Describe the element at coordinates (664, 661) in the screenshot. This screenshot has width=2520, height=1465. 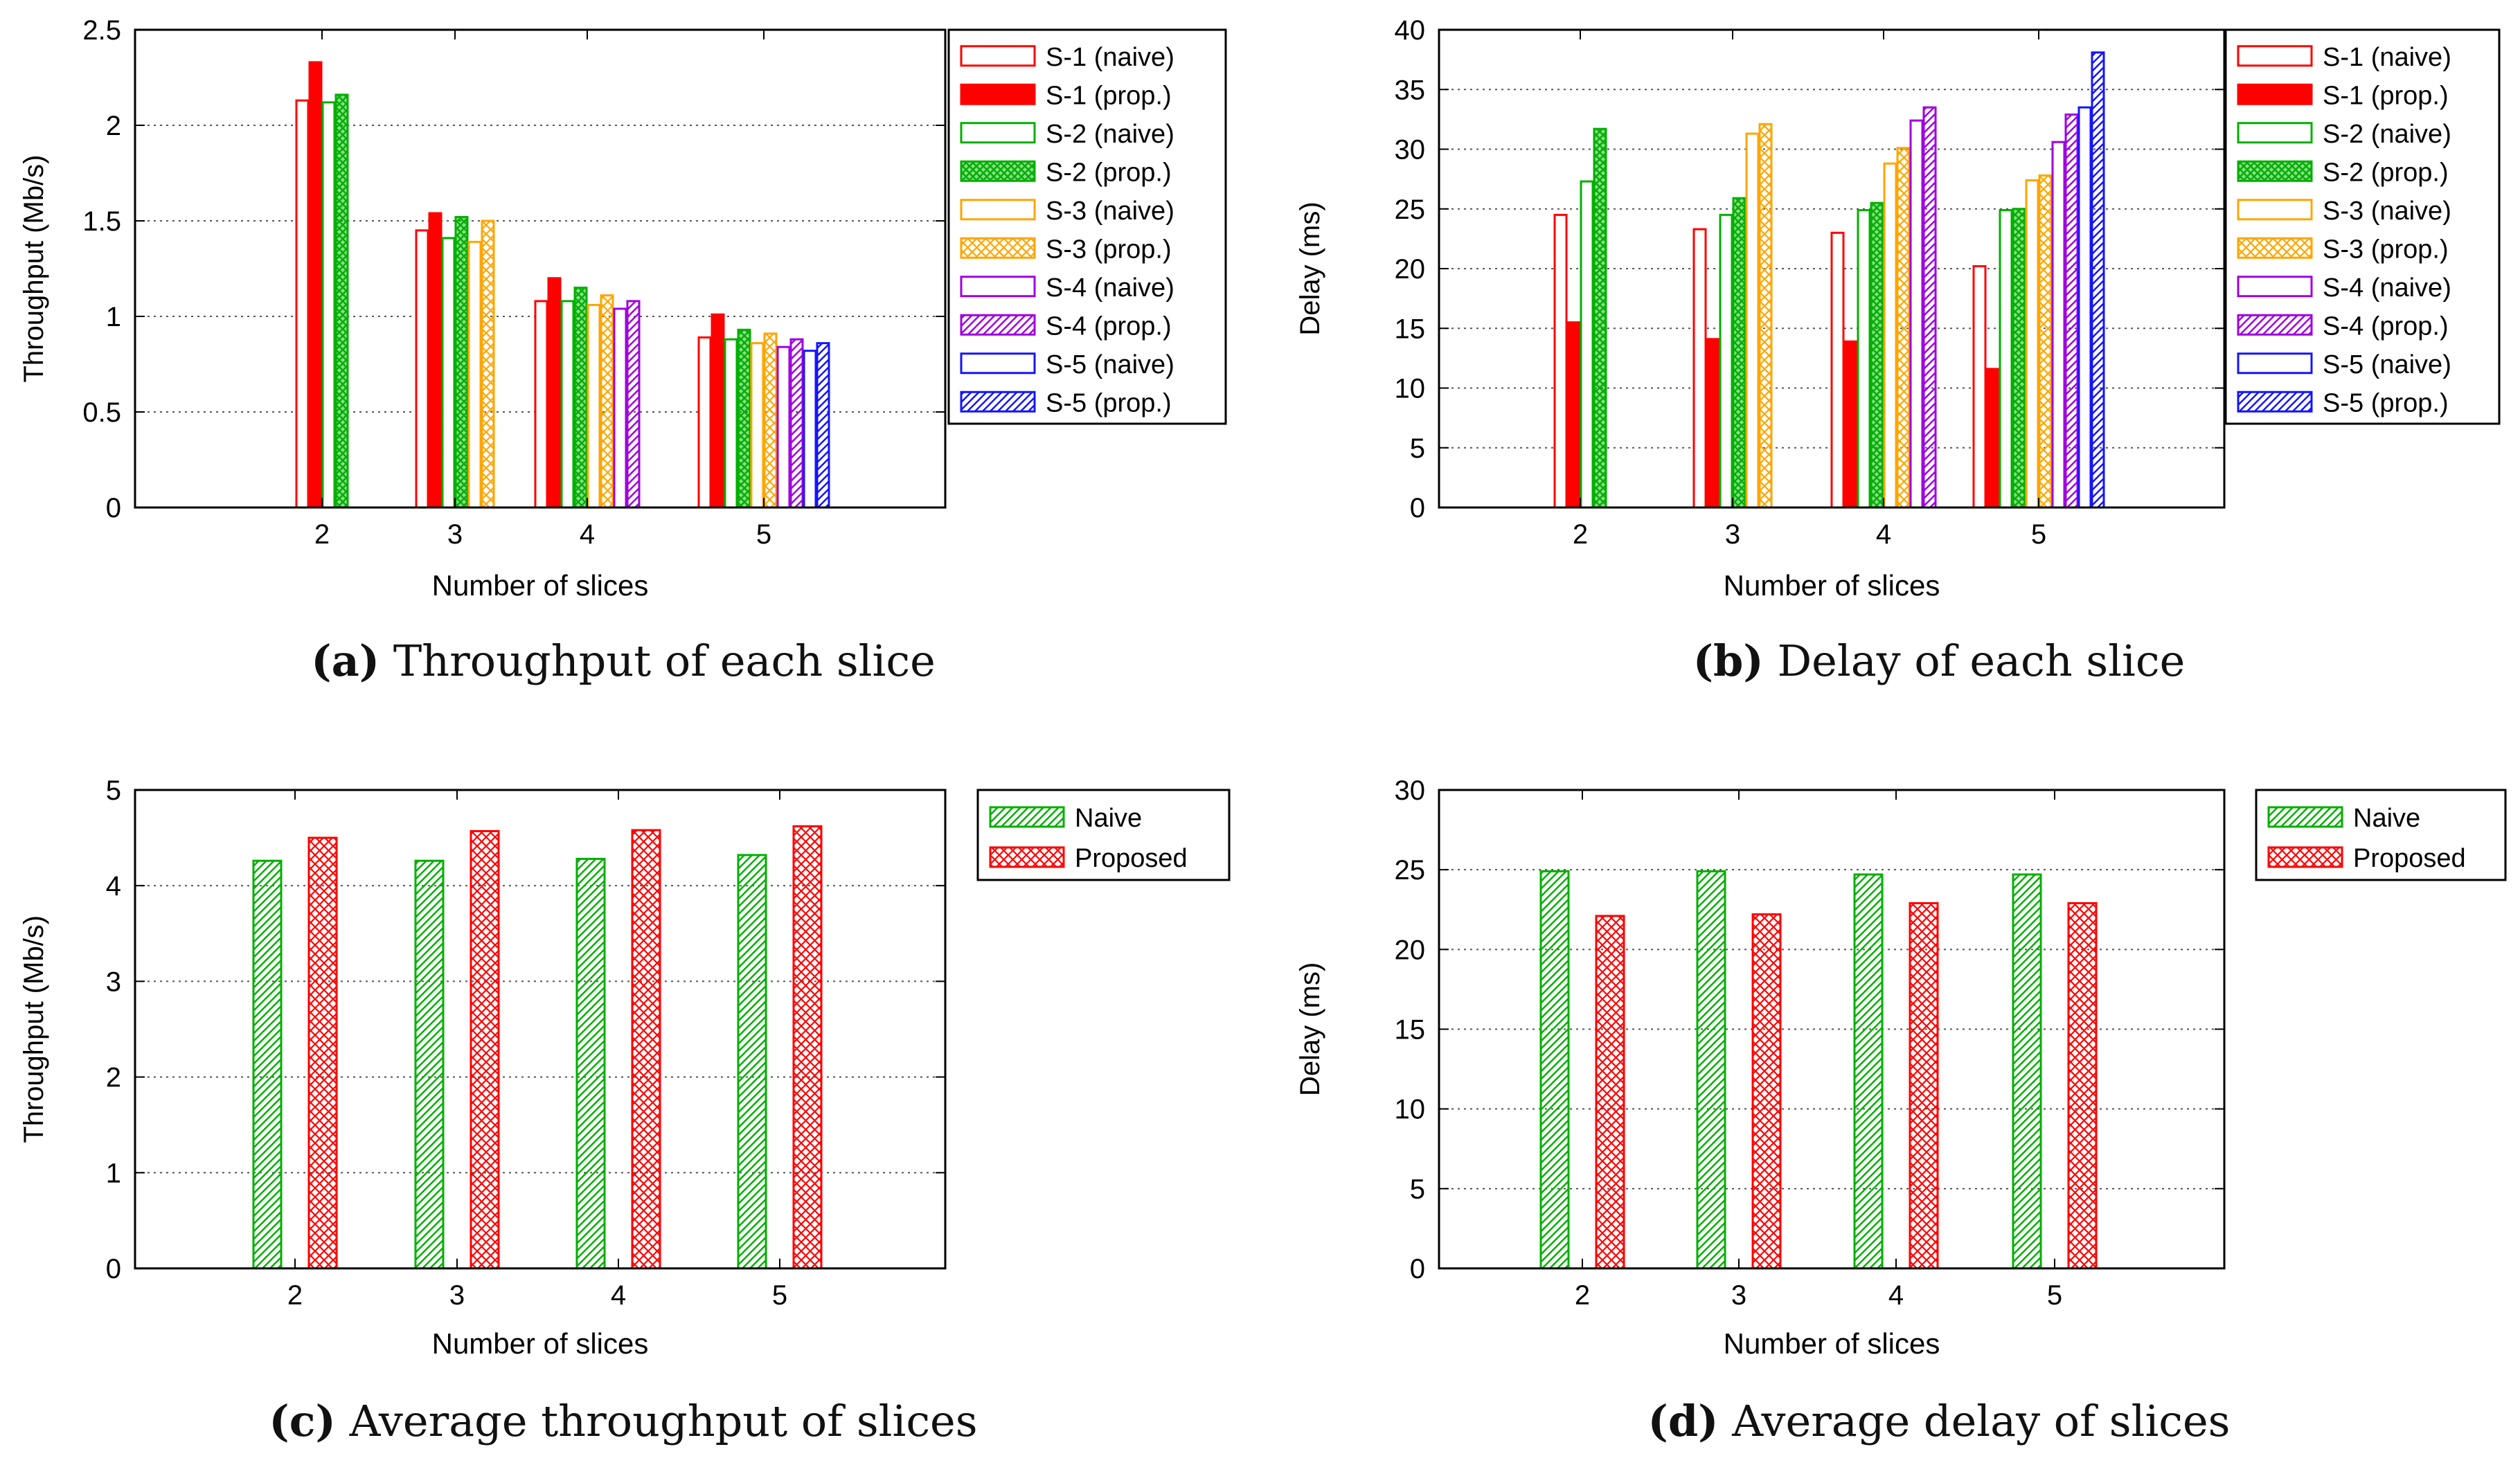
I see `caption-a-text: Throughput of each slice` at that location.